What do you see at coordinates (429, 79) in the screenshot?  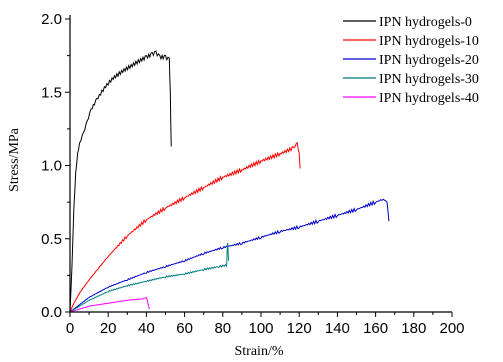 I see `legend-label-3: IPN hydrogels-30` at bounding box center [429, 79].